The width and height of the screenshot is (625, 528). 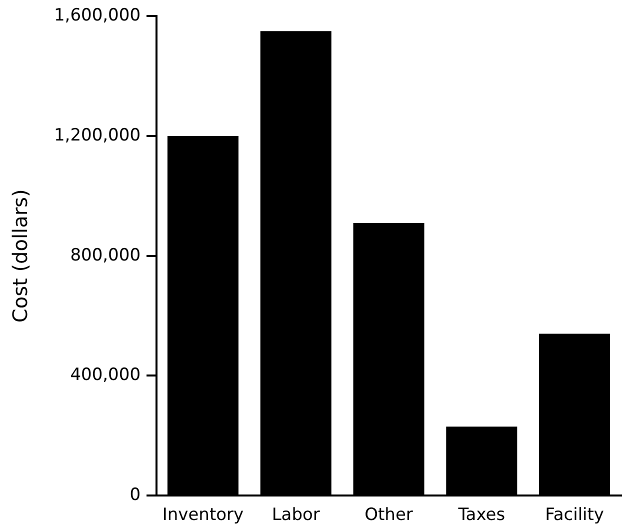 I want to click on x-tick-label: Labor, so click(x=296, y=515).